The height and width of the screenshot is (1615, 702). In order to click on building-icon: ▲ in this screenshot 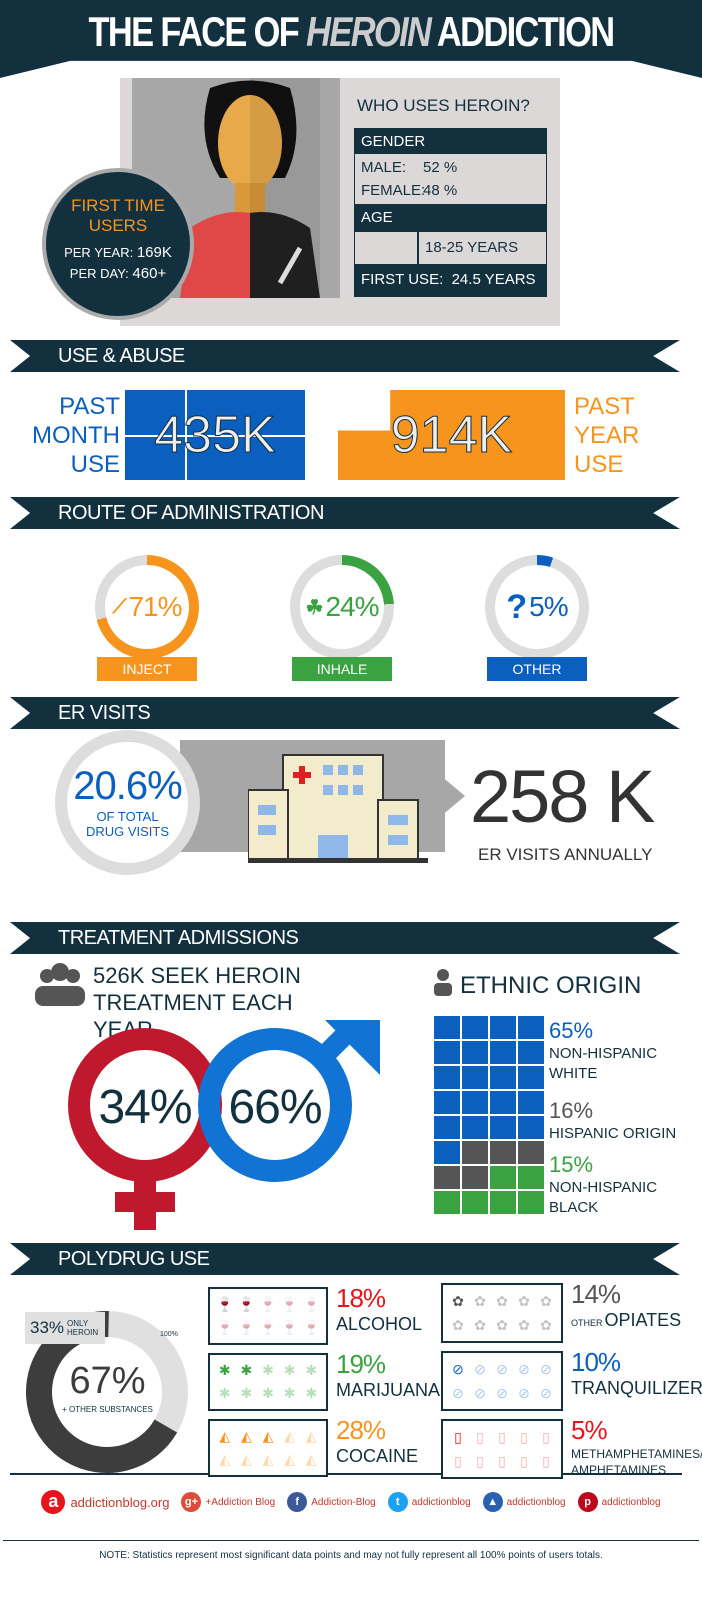, I will do `click(492, 1502)`.